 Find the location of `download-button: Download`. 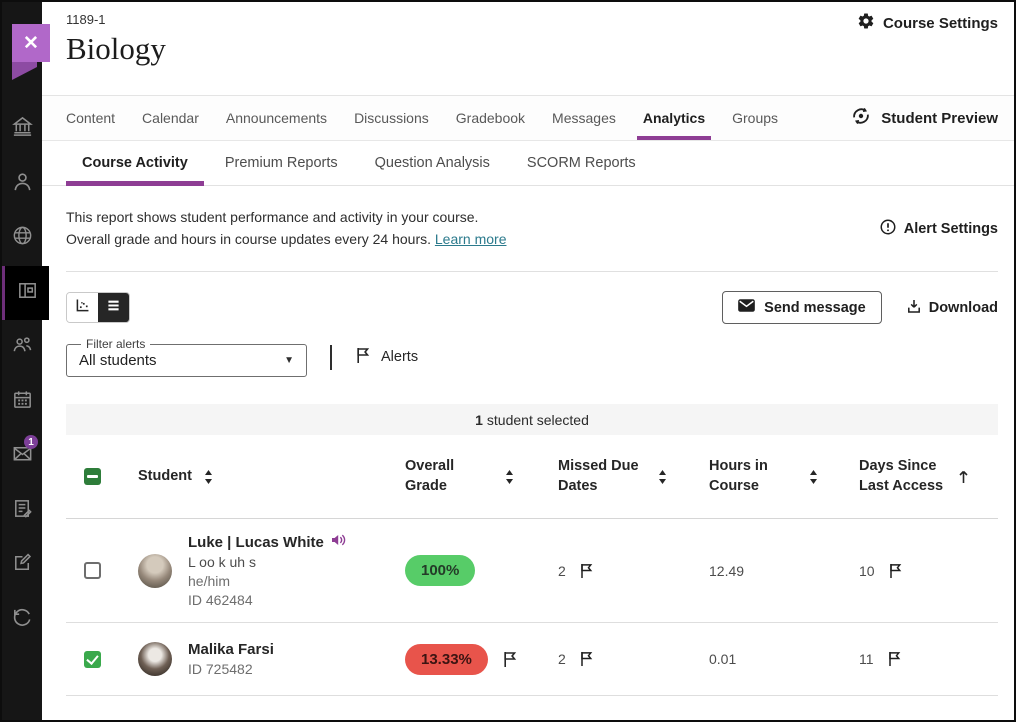

download-button: Download is located at coordinates (952, 308).